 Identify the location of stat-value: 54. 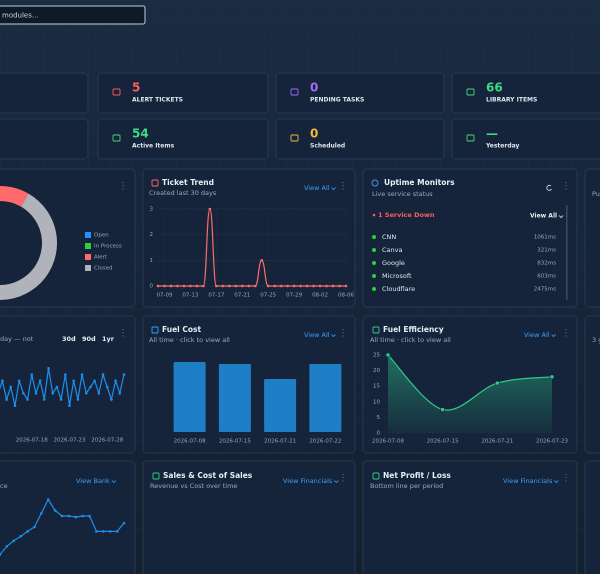
(140, 134).